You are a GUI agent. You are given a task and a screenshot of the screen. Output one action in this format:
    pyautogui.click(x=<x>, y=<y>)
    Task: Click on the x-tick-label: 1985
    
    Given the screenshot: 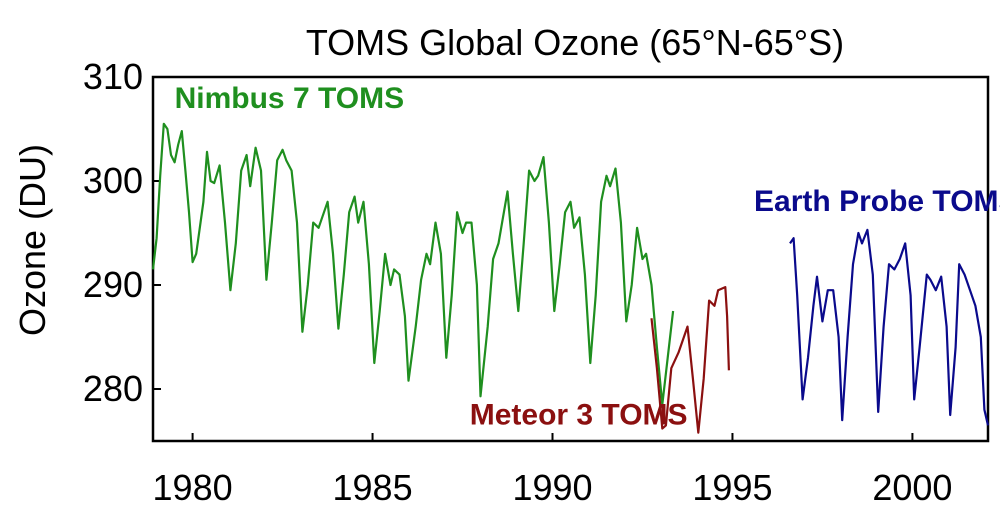 What is the action you would take?
    pyautogui.click(x=373, y=487)
    